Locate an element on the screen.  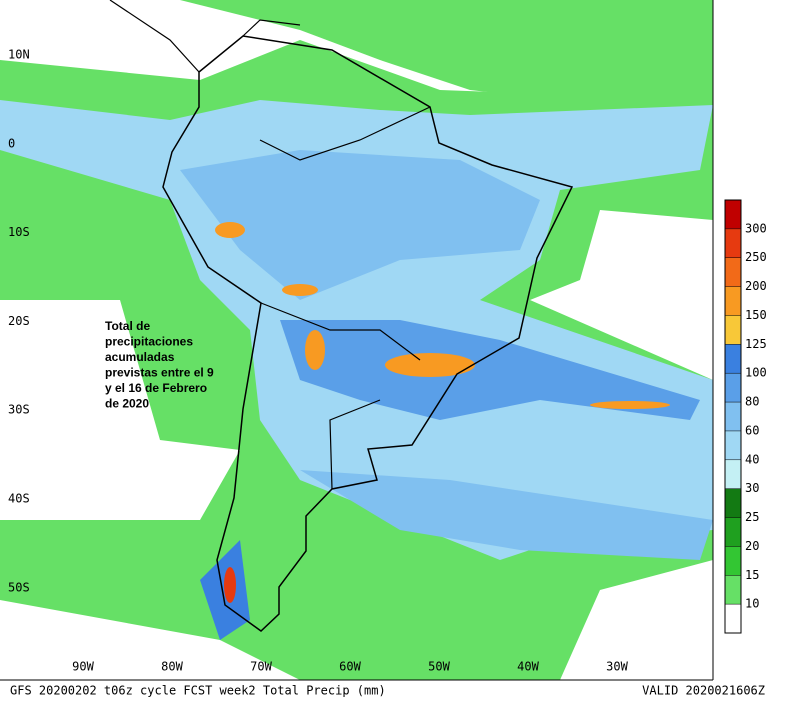
lat-label: 0 is located at coordinates (11, 143).